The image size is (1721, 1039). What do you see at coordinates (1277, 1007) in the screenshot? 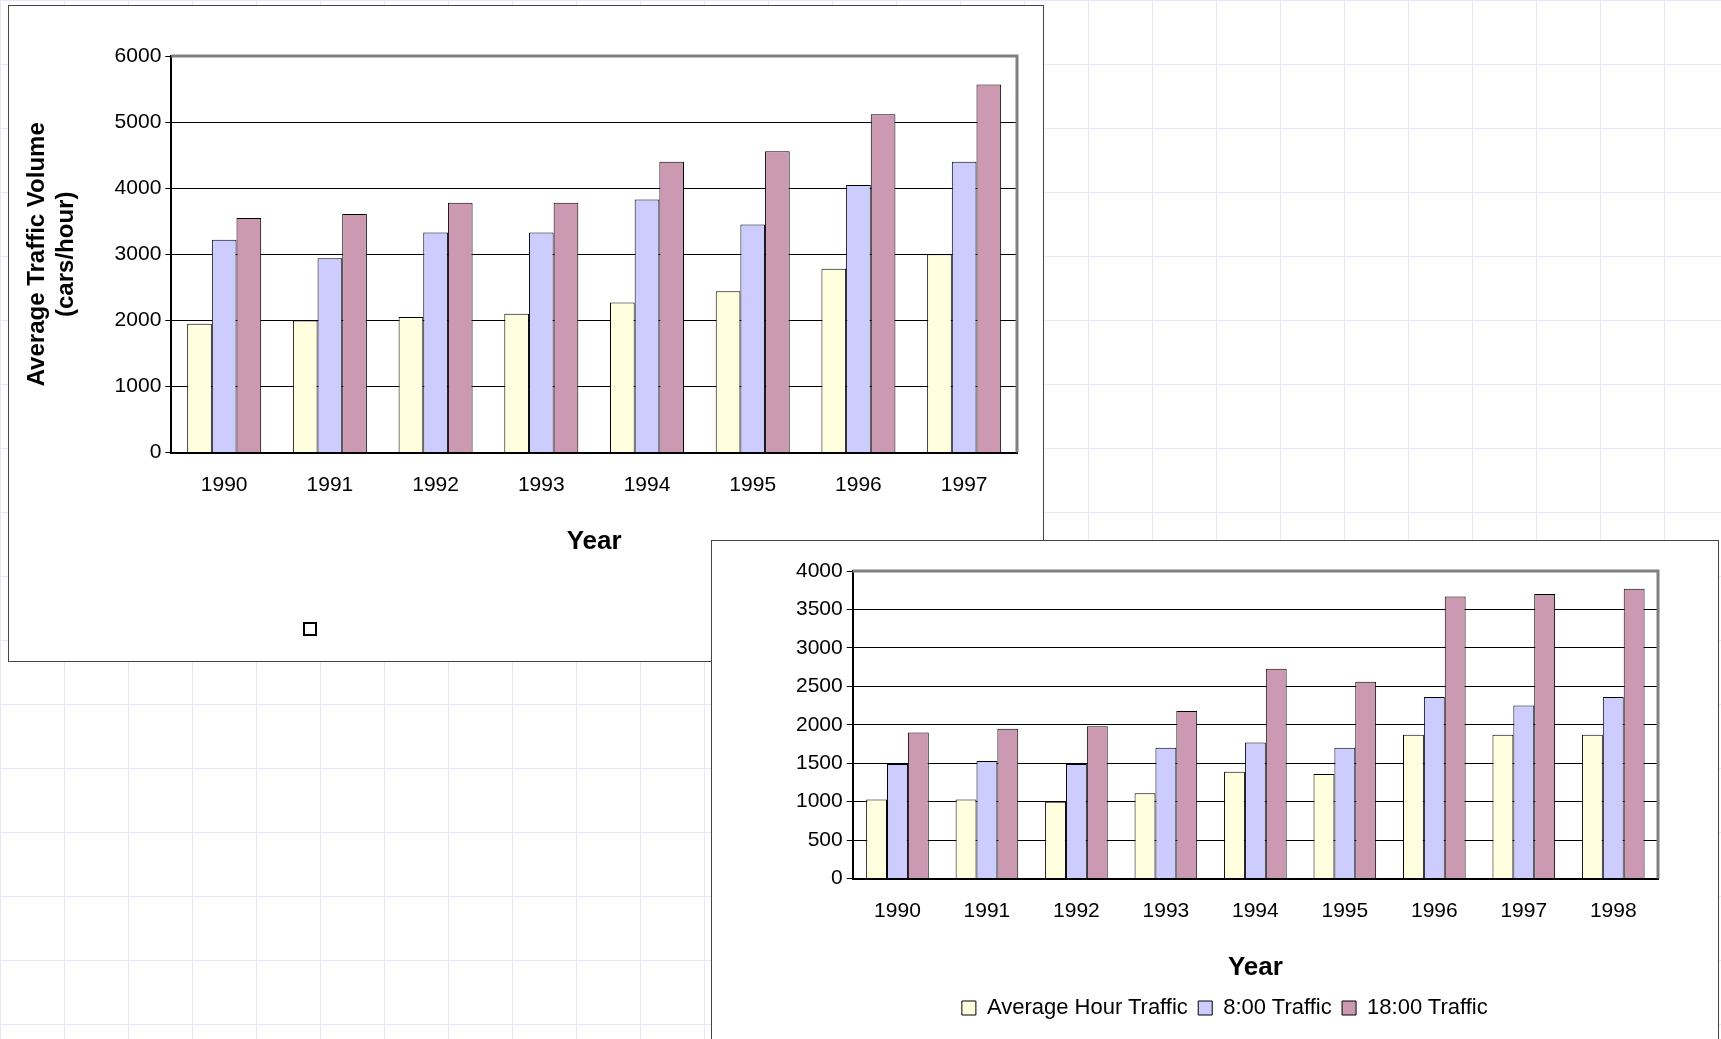
I see `legend-label: 8:00 Traffic` at bounding box center [1277, 1007].